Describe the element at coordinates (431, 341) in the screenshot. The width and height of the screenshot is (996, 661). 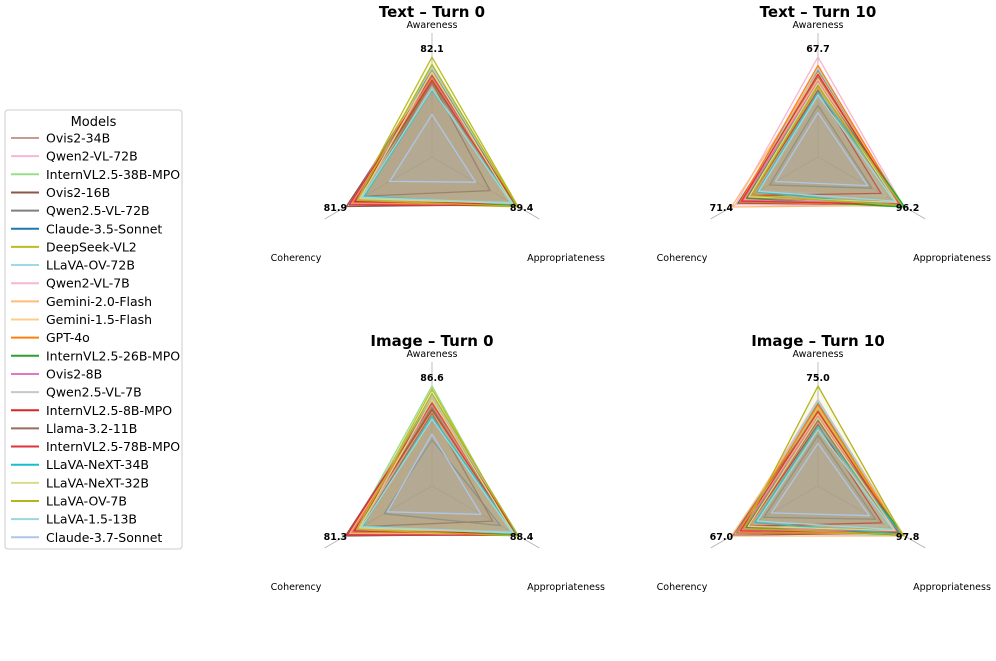
I see `panel-title: Image – Turn 0` at that location.